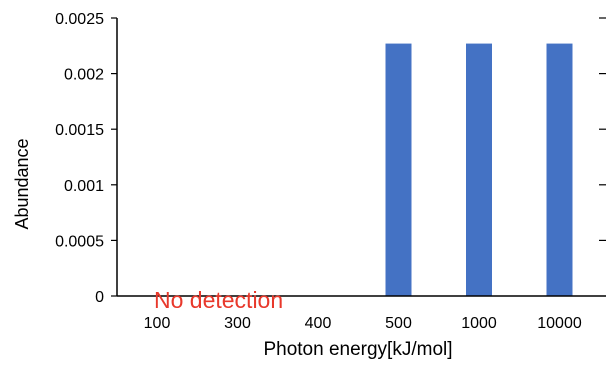 The height and width of the screenshot is (366, 606). I want to click on y-tick-label: 0.001, so click(84, 186).